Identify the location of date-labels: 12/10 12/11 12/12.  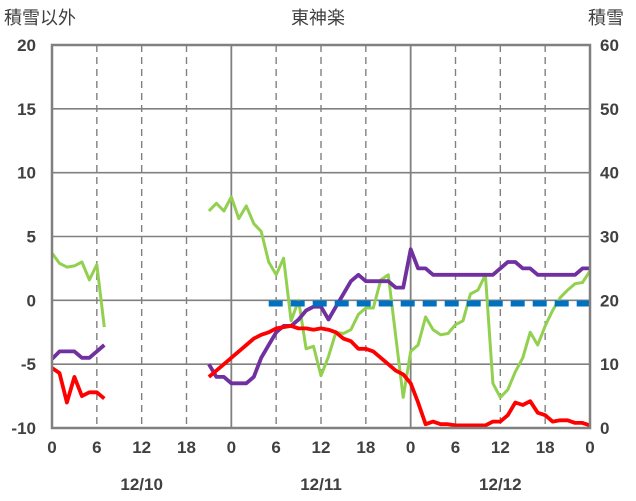
(320, 484).